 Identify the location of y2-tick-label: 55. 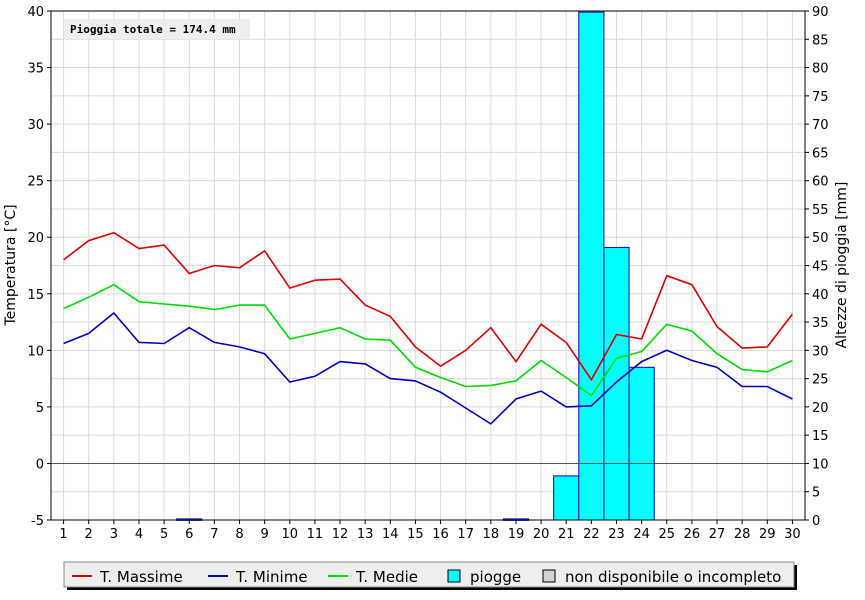
(820, 210).